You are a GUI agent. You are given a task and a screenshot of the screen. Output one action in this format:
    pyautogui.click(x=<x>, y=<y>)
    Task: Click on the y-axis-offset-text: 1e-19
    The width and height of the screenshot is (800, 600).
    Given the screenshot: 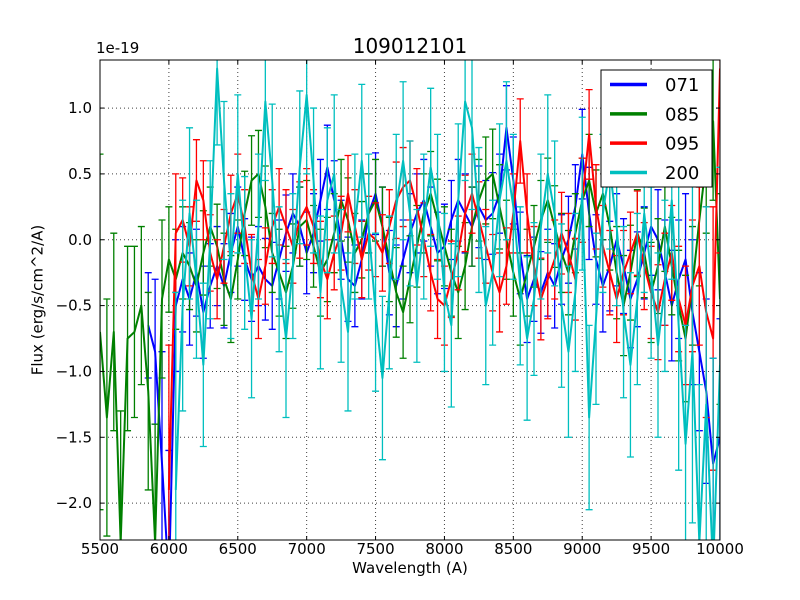 What is the action you would take?
    pyautogui.click(x=118, y=48)
    